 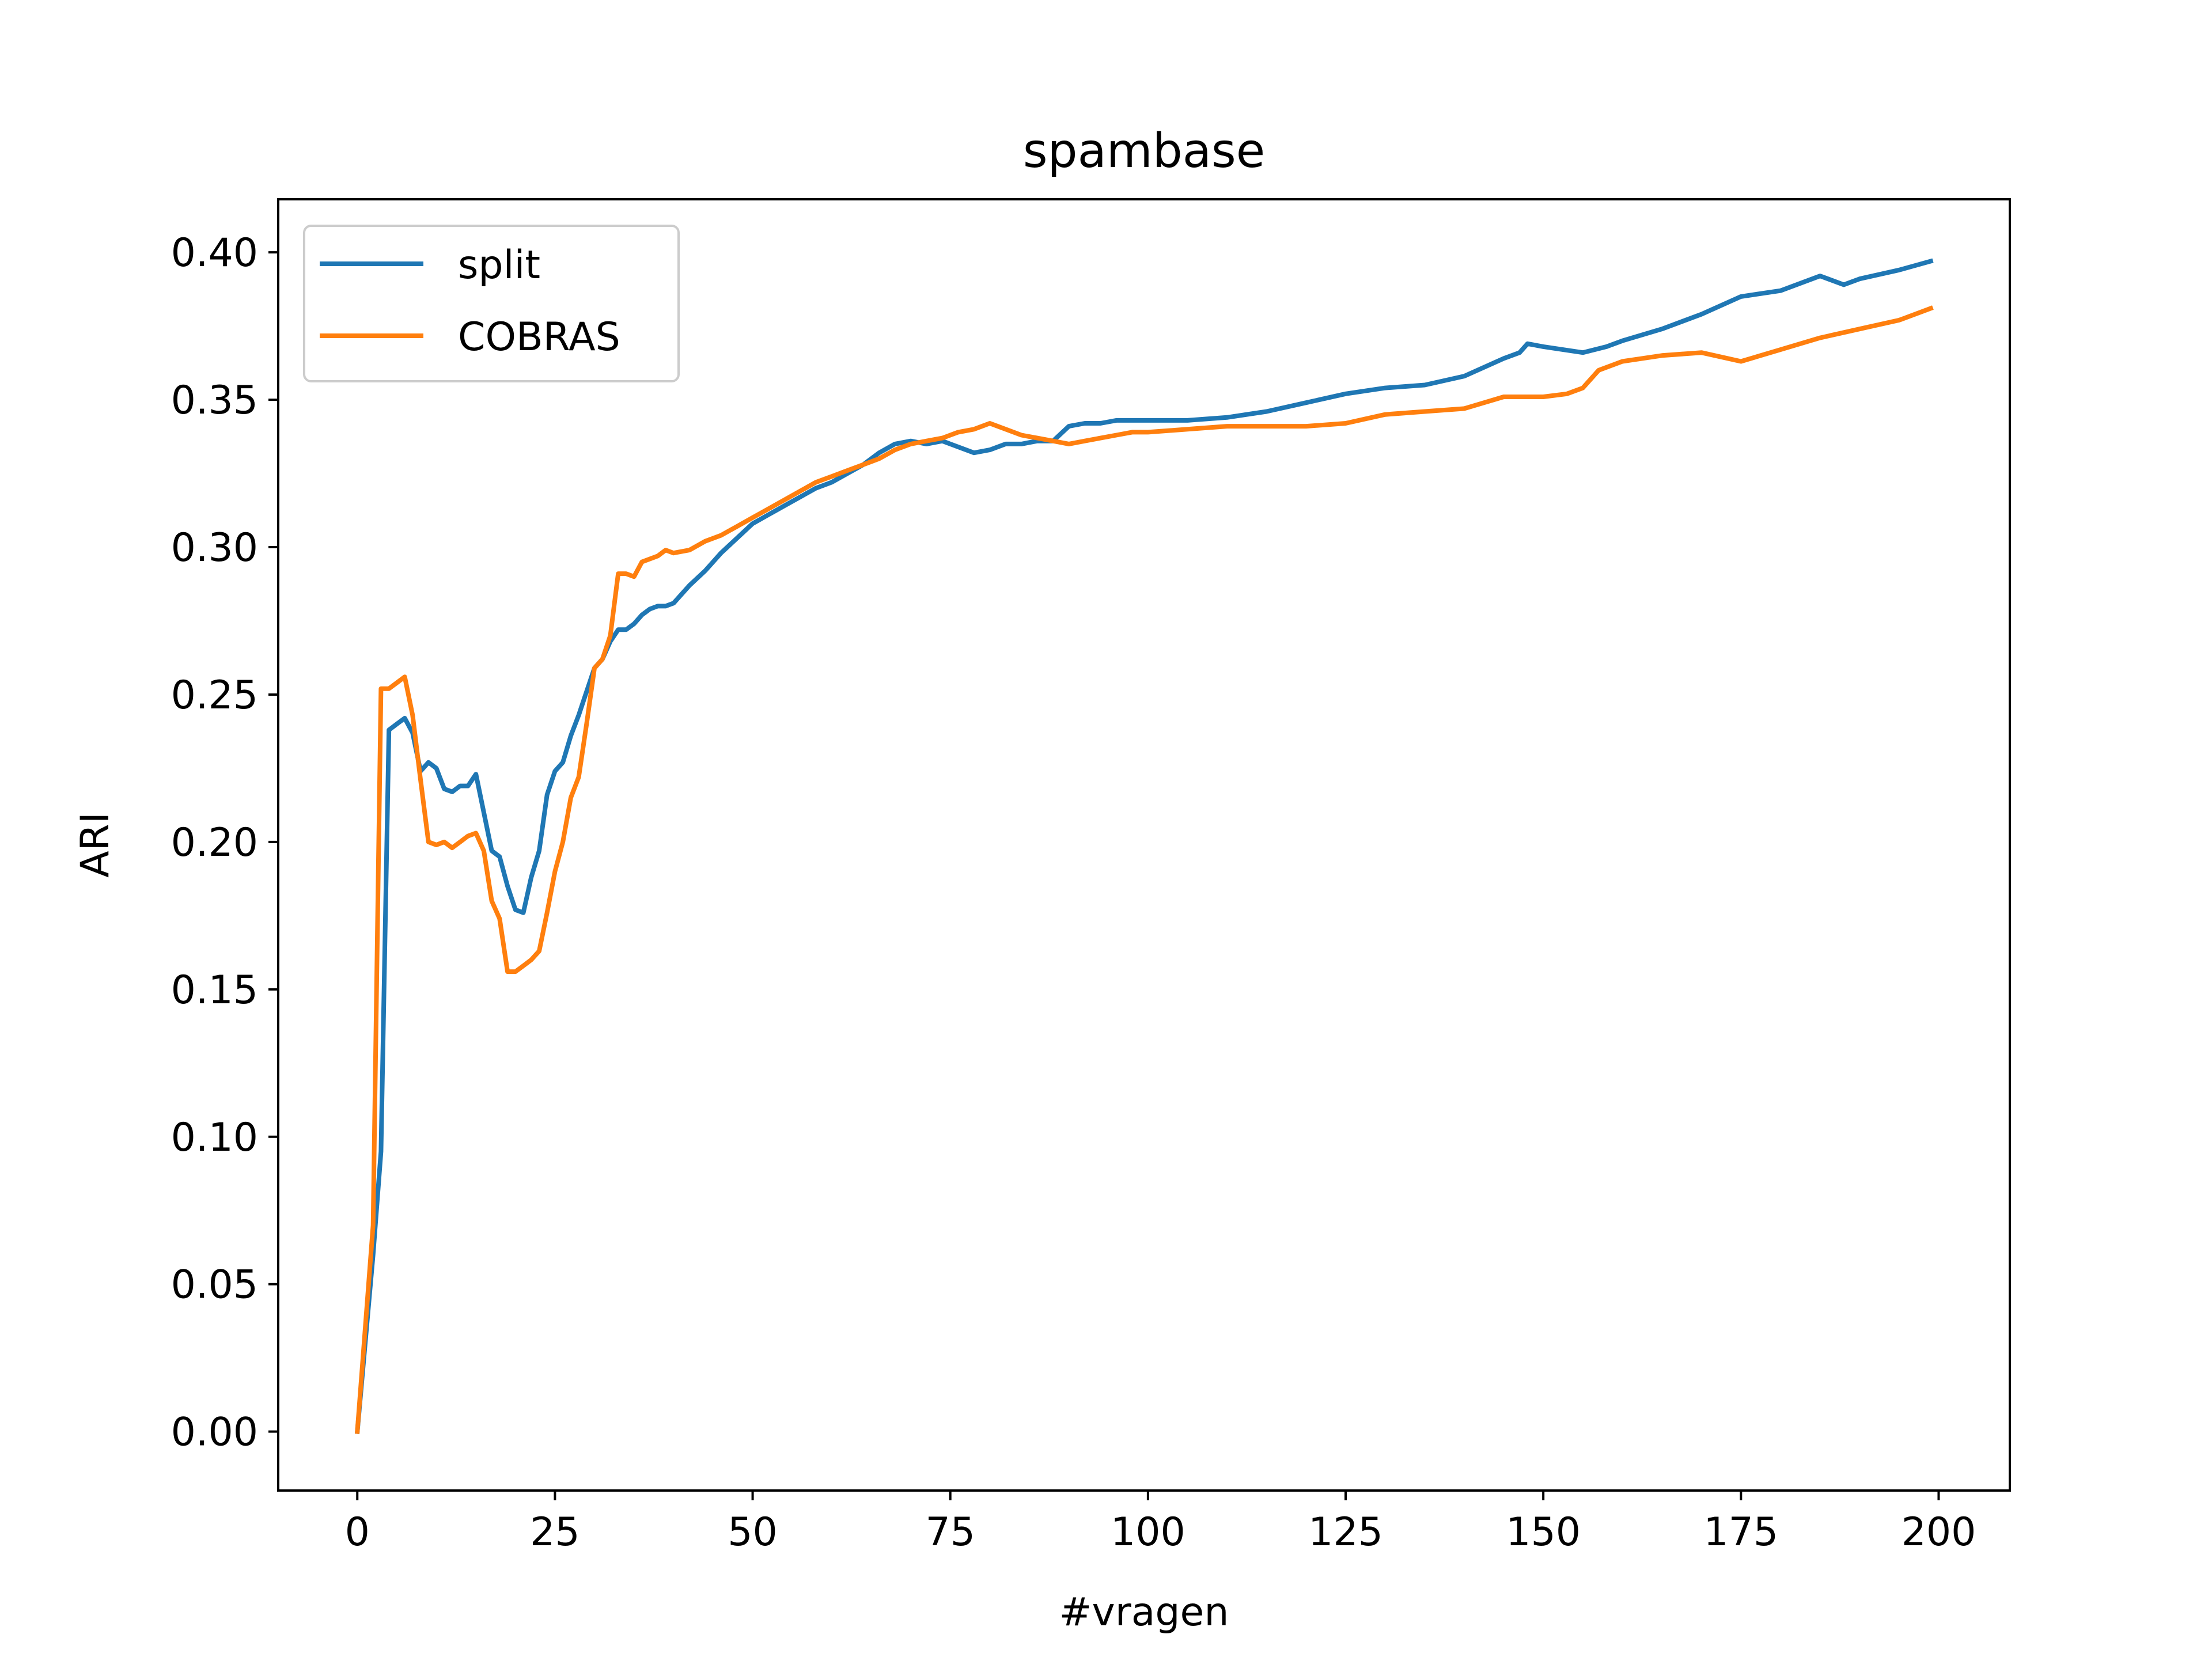 I want to click on y-tick-label: 0.10, so click(x=214, y=1138).